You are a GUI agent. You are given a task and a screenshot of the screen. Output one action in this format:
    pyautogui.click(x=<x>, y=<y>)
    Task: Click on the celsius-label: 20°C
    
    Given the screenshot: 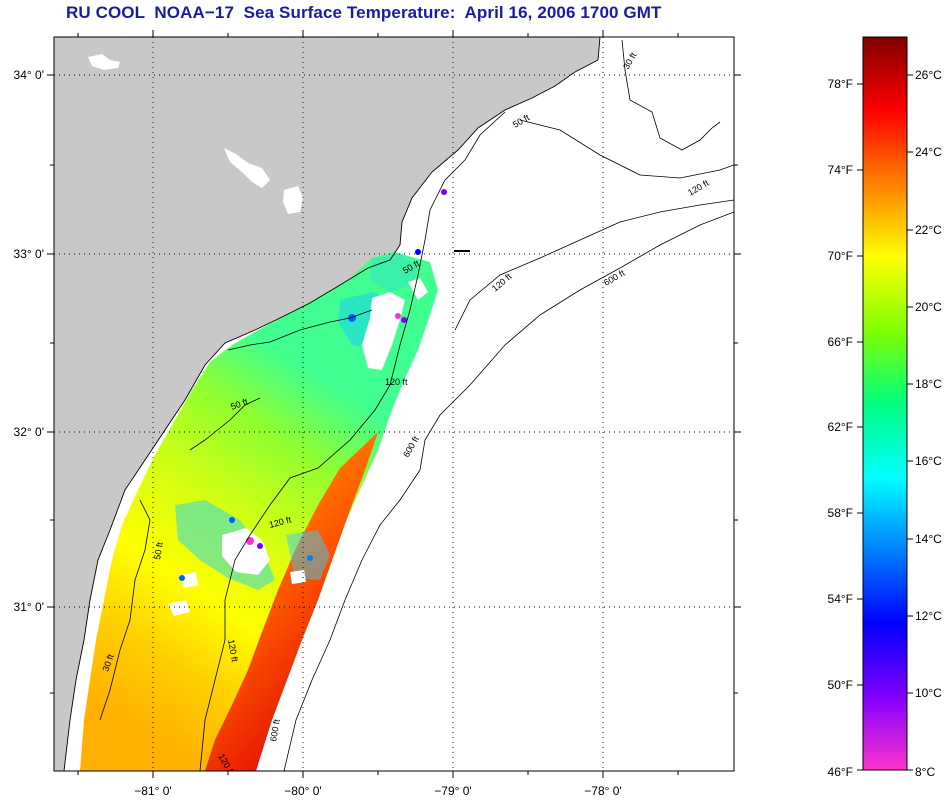 What is the action you would take?
    pyautogui.click(x=928, y=307)
    